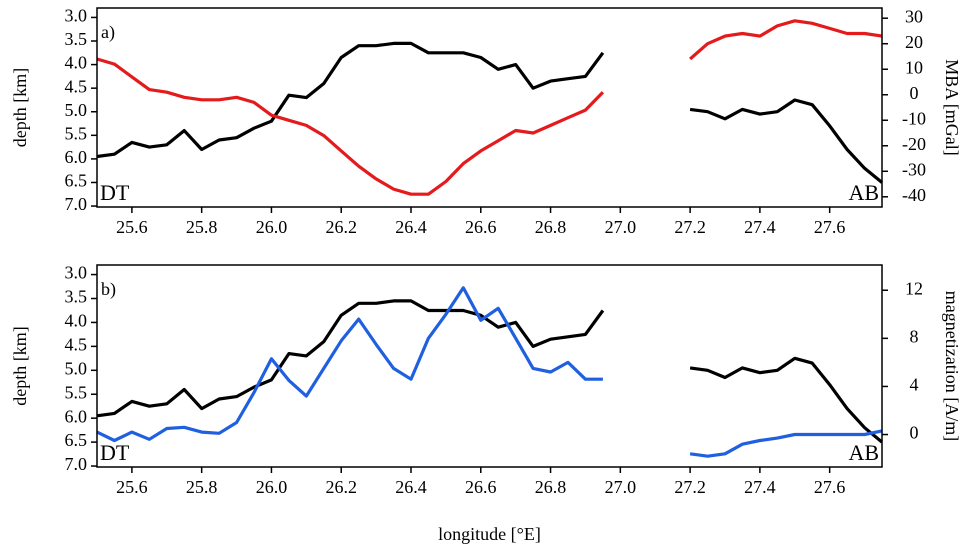 The image size is (970, 550). Describe the element at coordinates (108, 289) in the screenshot. I see `panel-label: b)` at that location.